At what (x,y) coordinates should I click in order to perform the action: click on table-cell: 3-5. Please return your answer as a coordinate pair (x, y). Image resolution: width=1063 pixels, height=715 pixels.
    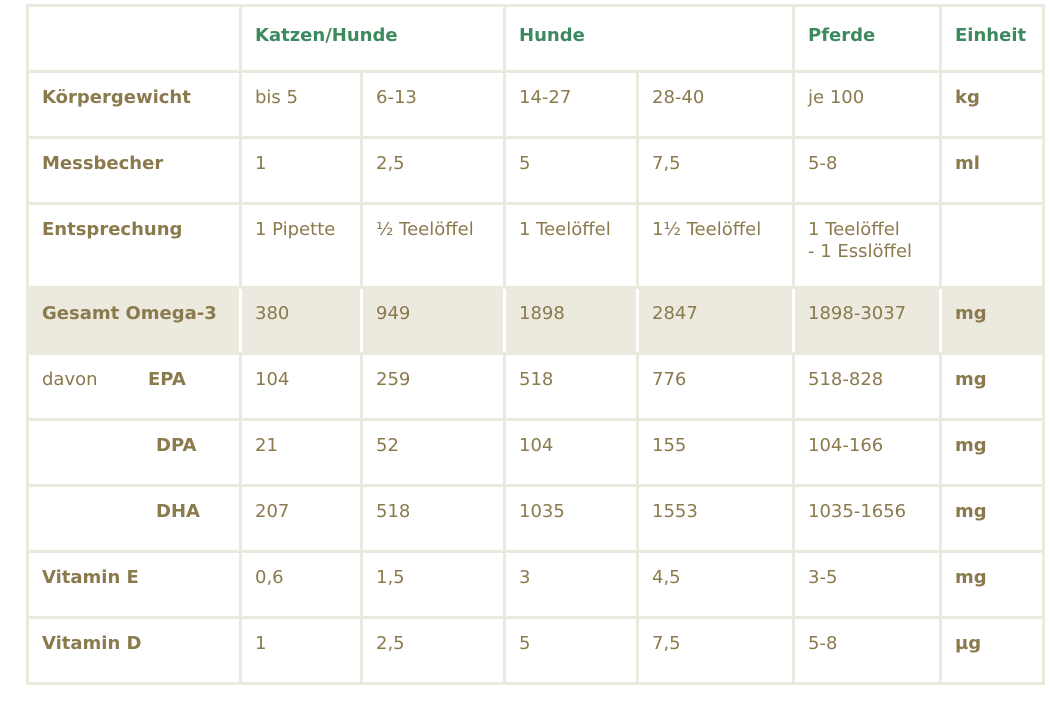
    Looking at the image, I should click on (867, 584).